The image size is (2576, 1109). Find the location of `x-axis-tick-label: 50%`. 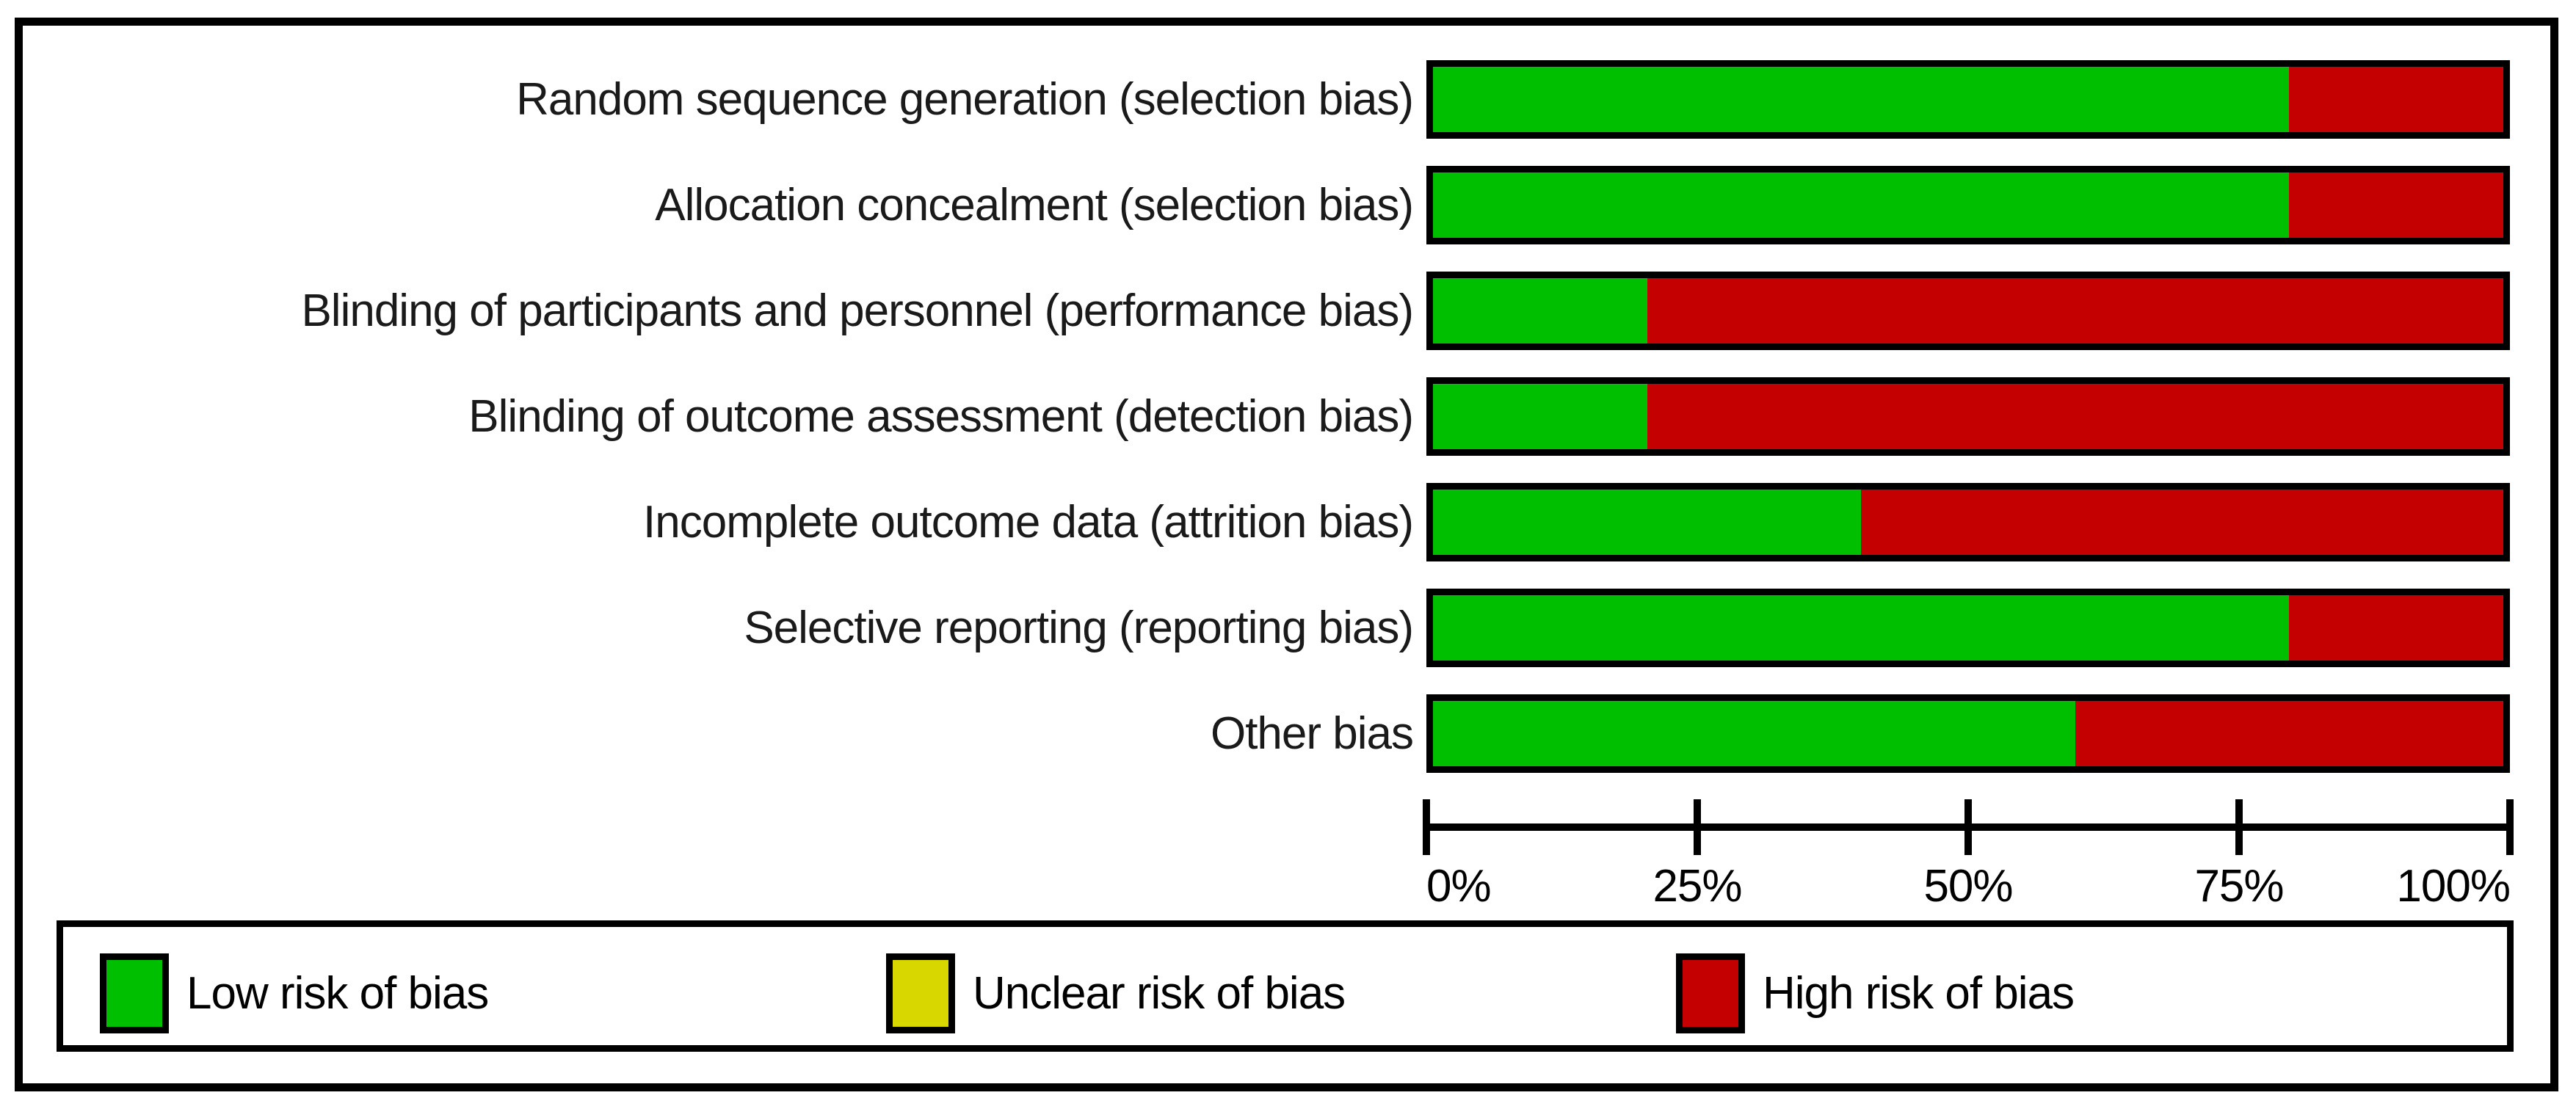

x-axis-tick-label: 50% is located at coordinates (1968, 886).